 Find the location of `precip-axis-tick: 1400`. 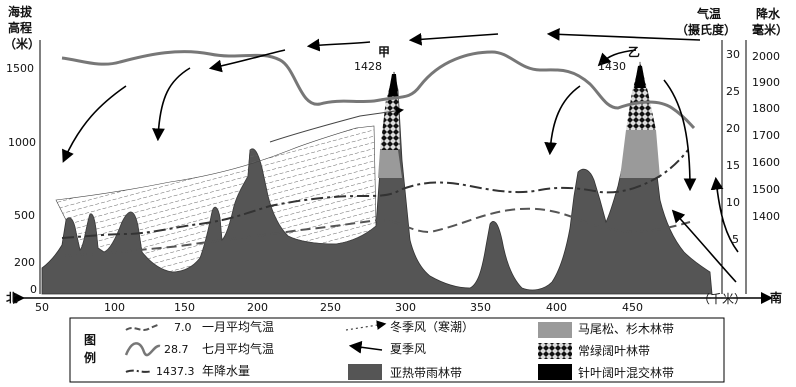

precip-axis-tick: 1400 is located at coordinates (766, 216).